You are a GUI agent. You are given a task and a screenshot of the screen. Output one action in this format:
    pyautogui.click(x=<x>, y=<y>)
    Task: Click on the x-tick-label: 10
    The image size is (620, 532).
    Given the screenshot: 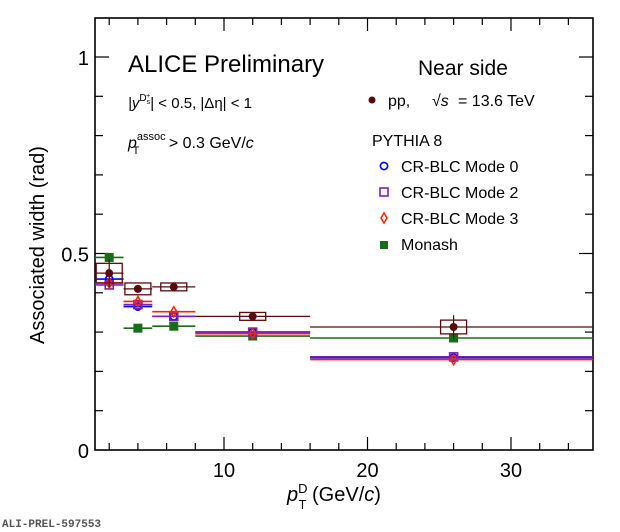 What is the action you would take?
    pyautogui.click(x=224, y=471)
    